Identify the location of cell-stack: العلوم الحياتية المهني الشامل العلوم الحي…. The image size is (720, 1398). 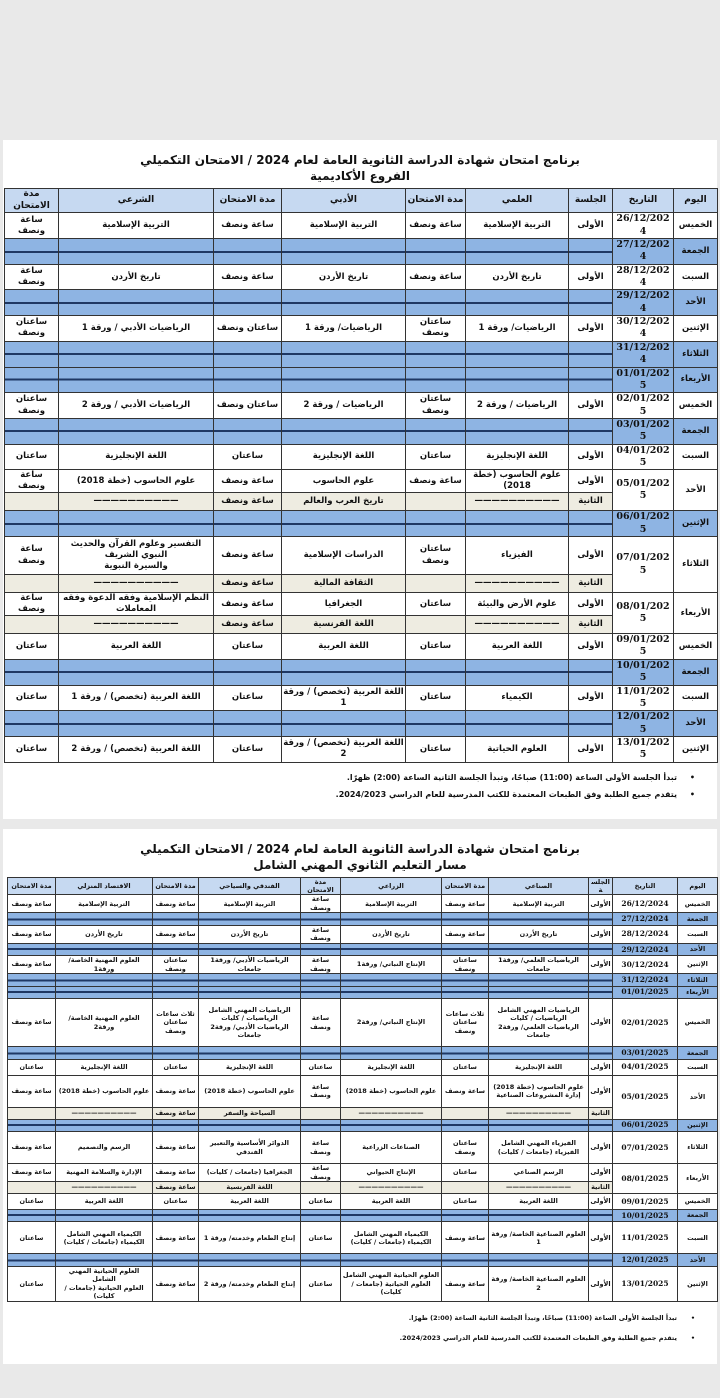
(104, 1283).